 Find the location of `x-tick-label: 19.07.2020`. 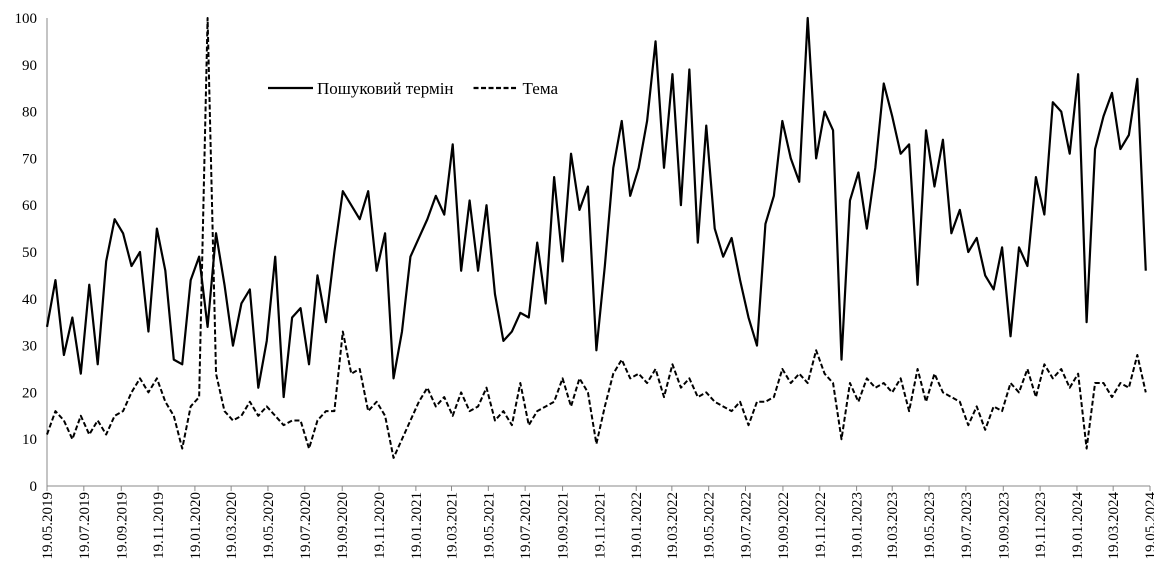

x-tick-label: 19.07.2020 is located at coordinates (306, 526).